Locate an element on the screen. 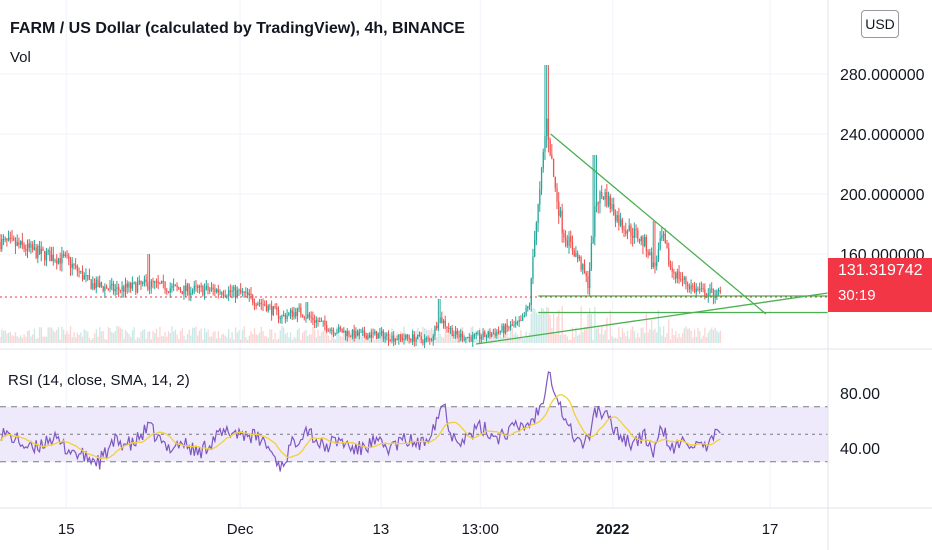  rsi-indicator-label: RSI (14, close, SMA, 14, 2) is located at coordinates (99, 380).